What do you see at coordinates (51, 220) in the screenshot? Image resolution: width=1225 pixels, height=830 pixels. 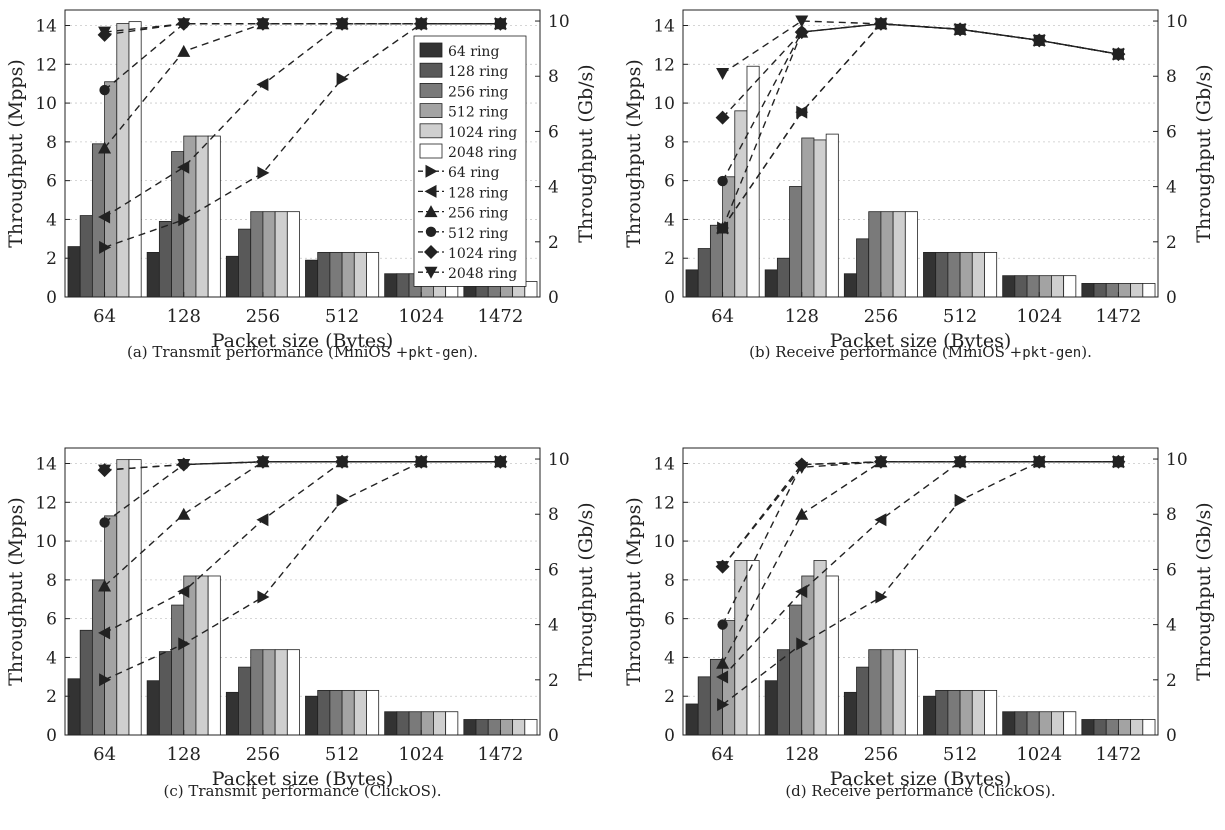 I see `y-tick-label: 4` at bounding box center [51, 220].